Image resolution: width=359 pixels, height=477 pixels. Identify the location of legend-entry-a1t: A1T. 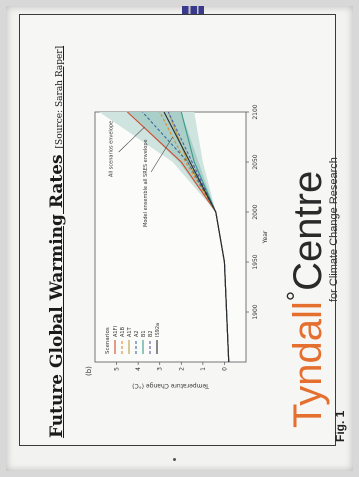
(130, 331).